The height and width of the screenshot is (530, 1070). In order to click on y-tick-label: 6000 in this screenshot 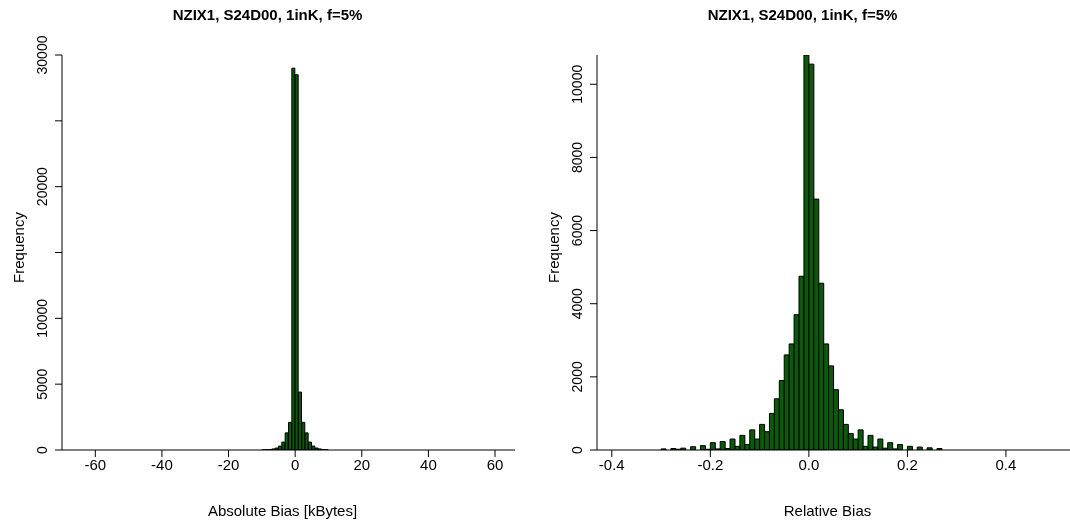, I will do `click(577, 230)`.